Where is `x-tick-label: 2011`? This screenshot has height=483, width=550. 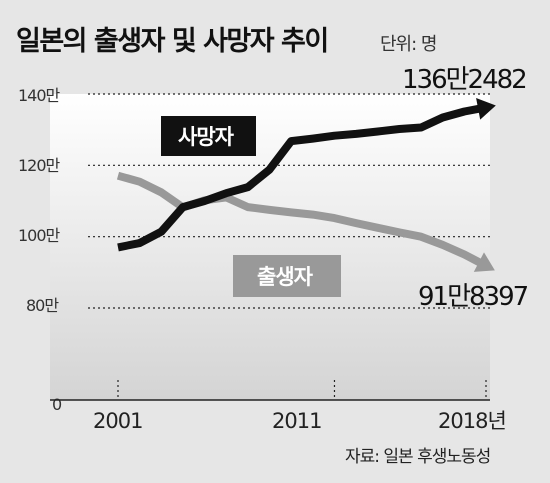
x-tick-label: 2011 is located at coordinates (296, 421).